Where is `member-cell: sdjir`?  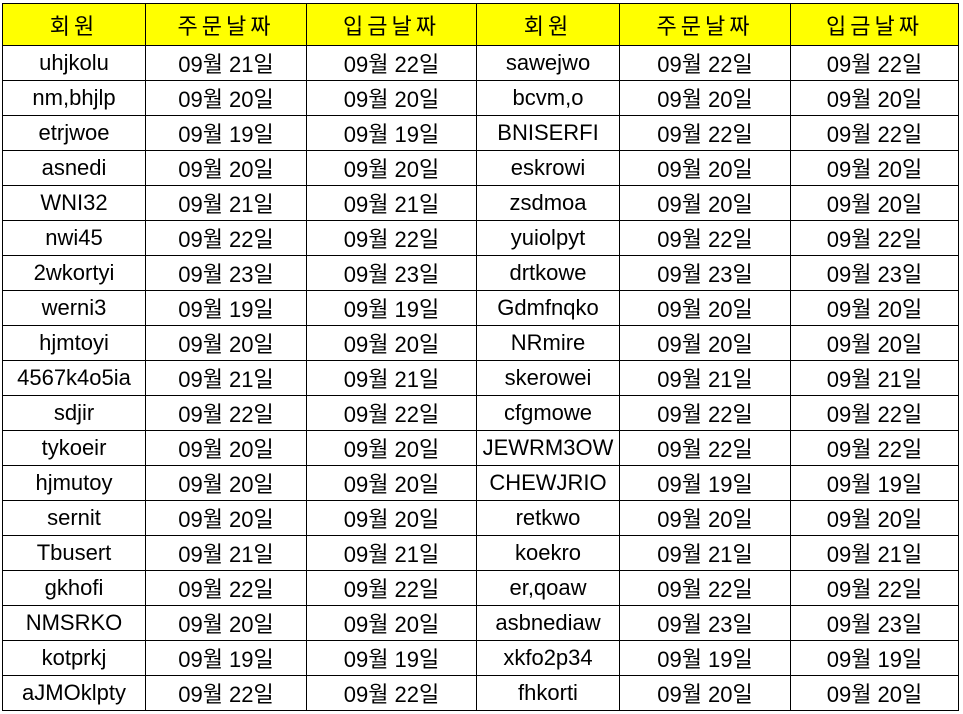
member-cell: sdjir is located at coordinates (74, 413).